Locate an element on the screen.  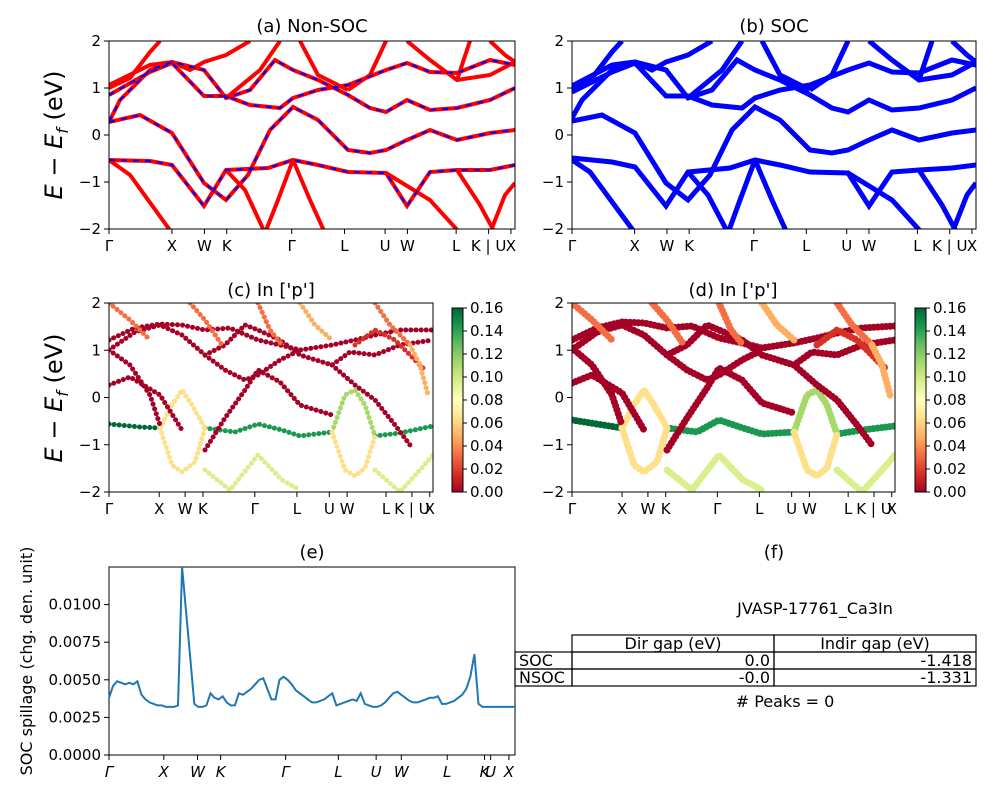
table-cell-value: -0.0 is located at coordinates (754, 677).